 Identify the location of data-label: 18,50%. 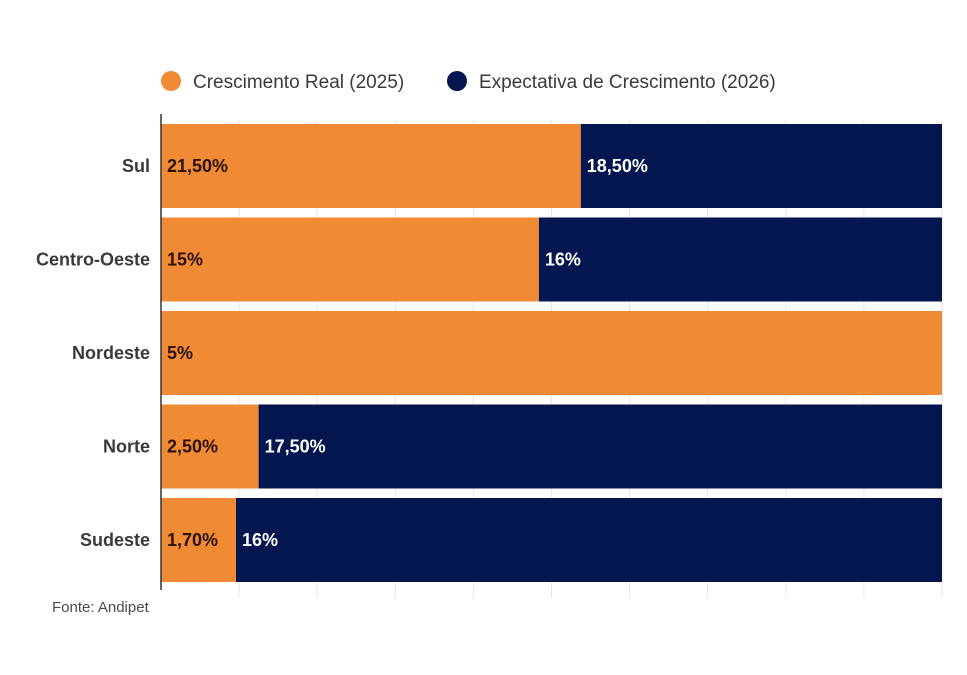
(617, 166).